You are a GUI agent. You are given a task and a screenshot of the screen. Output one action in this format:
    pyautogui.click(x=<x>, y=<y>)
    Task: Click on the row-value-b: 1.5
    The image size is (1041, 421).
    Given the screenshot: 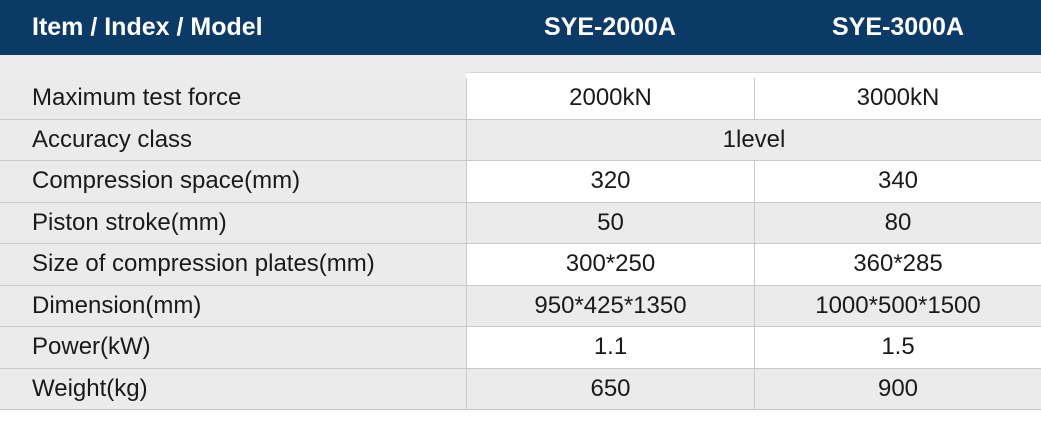 What is the action you would take?
    pyautogui.click(x=897, y=347)
    